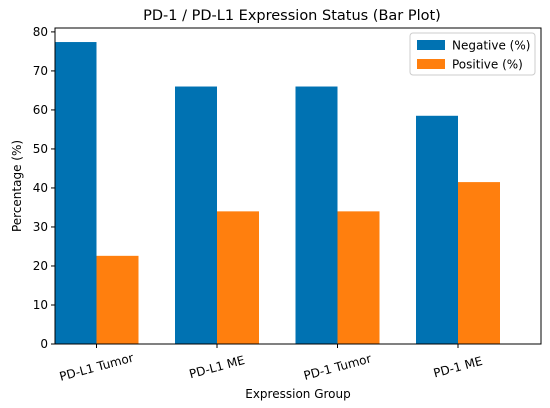 Image resolution: width=550 pixels, height=408 pixels. I want to click on y-tick-label-3: 30, so click(40, 227).